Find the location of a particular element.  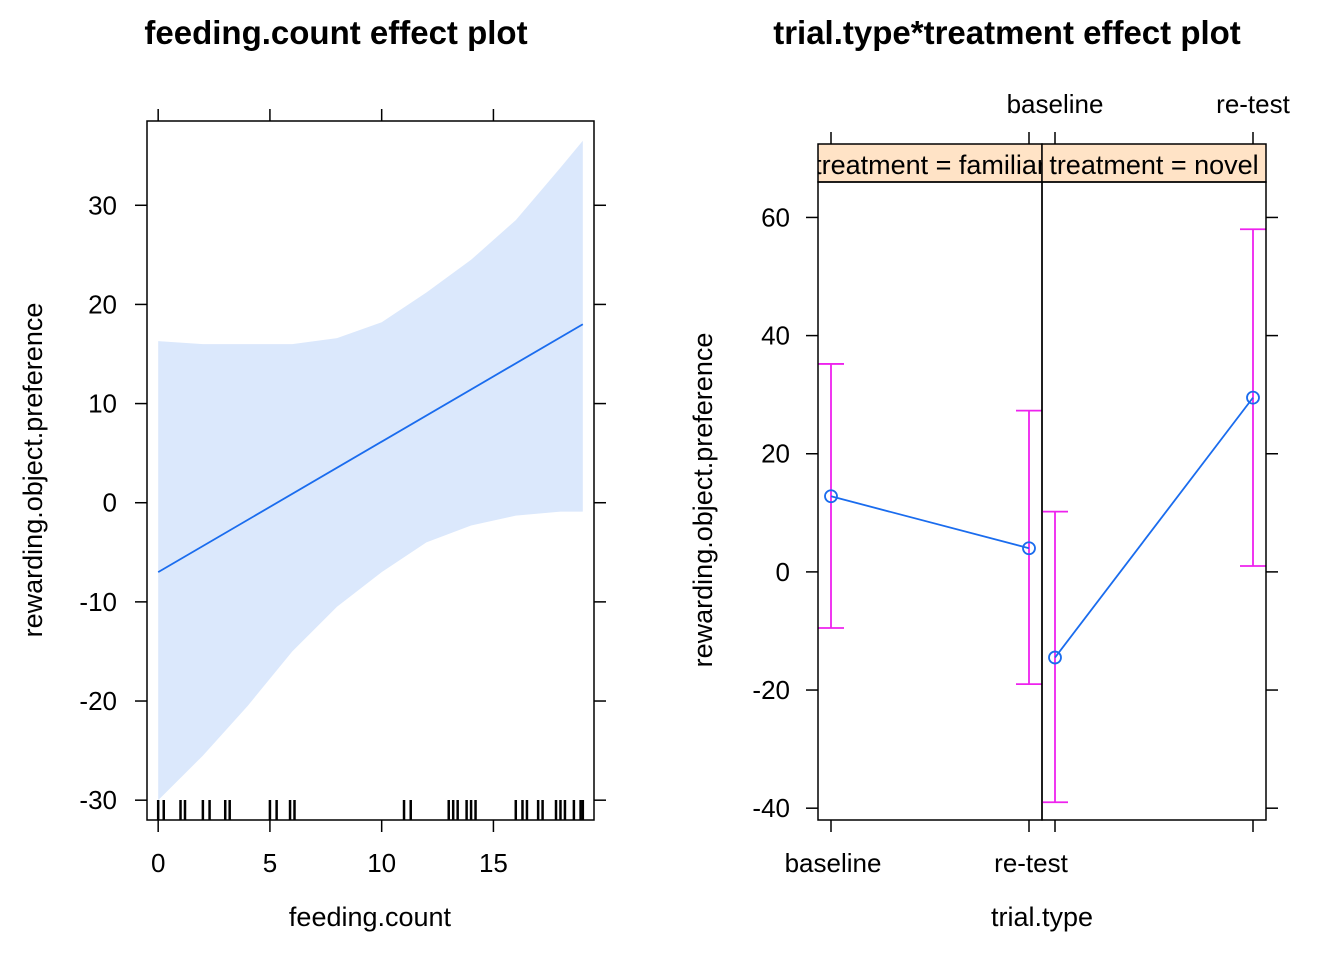

left-plot-title: feeding.count effect plot is located at coordinates (335, 32).